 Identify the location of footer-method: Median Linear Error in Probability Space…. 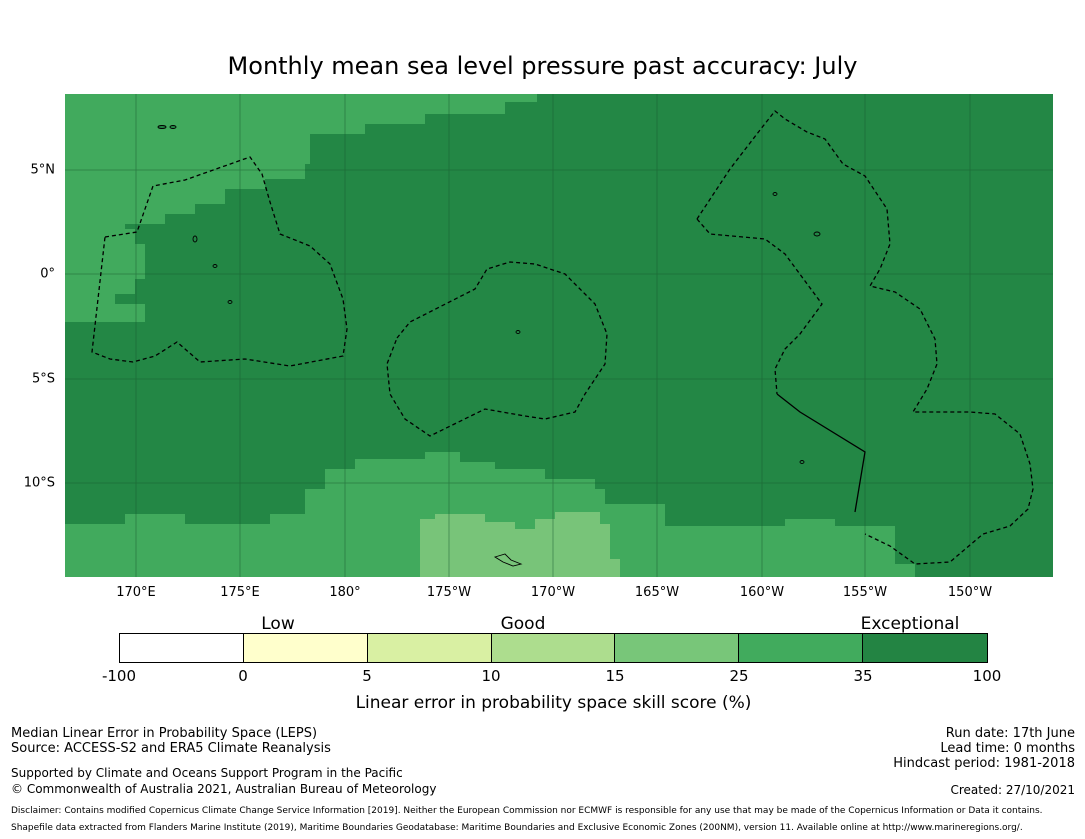
(164, 733).